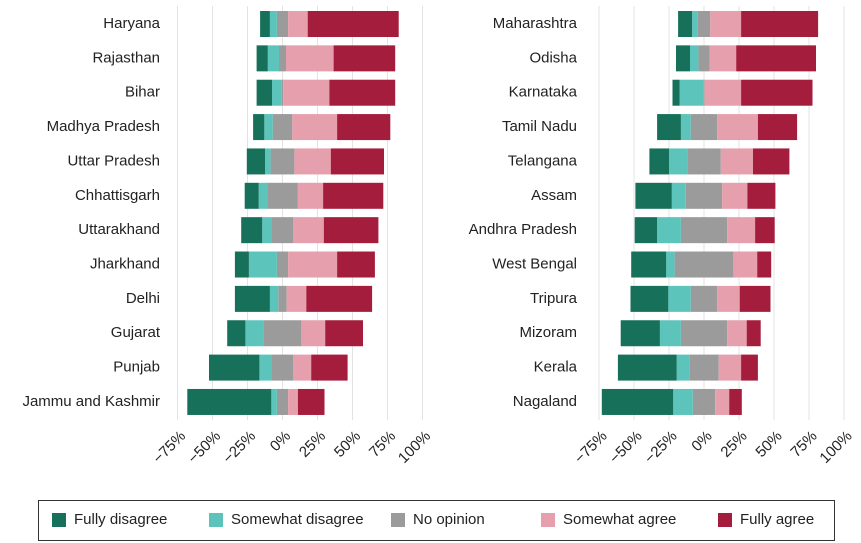 Image resolution: width=861 pixels, height=543 pixels. What do you see at coordinates (556, 367) in the screenshot?
I see `category-label: Kerala` at bounding box center [556, 367].